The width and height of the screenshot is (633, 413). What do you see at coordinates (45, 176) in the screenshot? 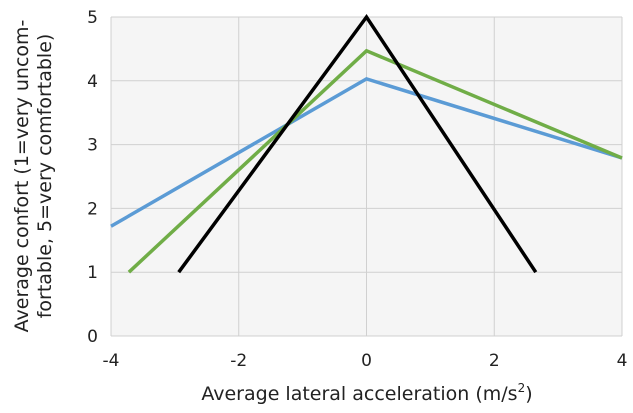
I see `y-axis-title-line-2: fortable, 5=very comfortable)` at bounding box center [45, 176].